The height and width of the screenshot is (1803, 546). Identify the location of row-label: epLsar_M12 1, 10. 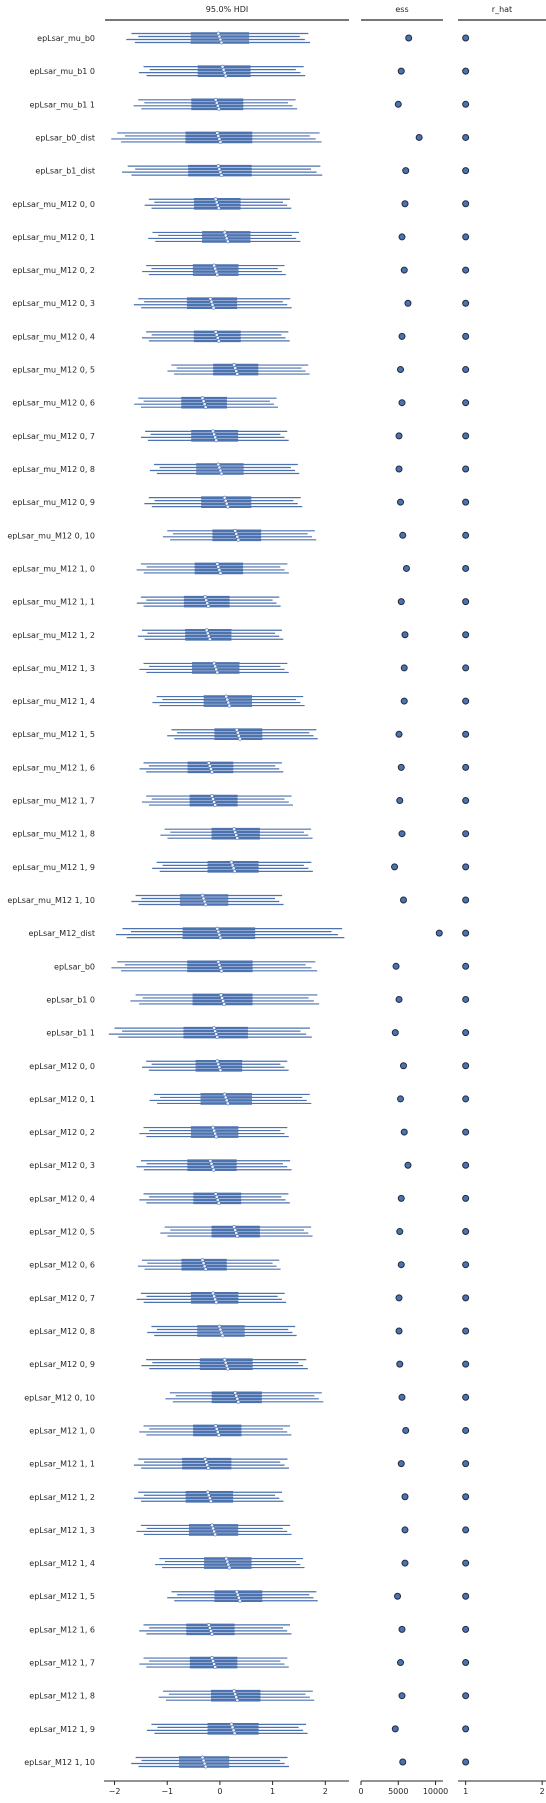
(59, 1762).